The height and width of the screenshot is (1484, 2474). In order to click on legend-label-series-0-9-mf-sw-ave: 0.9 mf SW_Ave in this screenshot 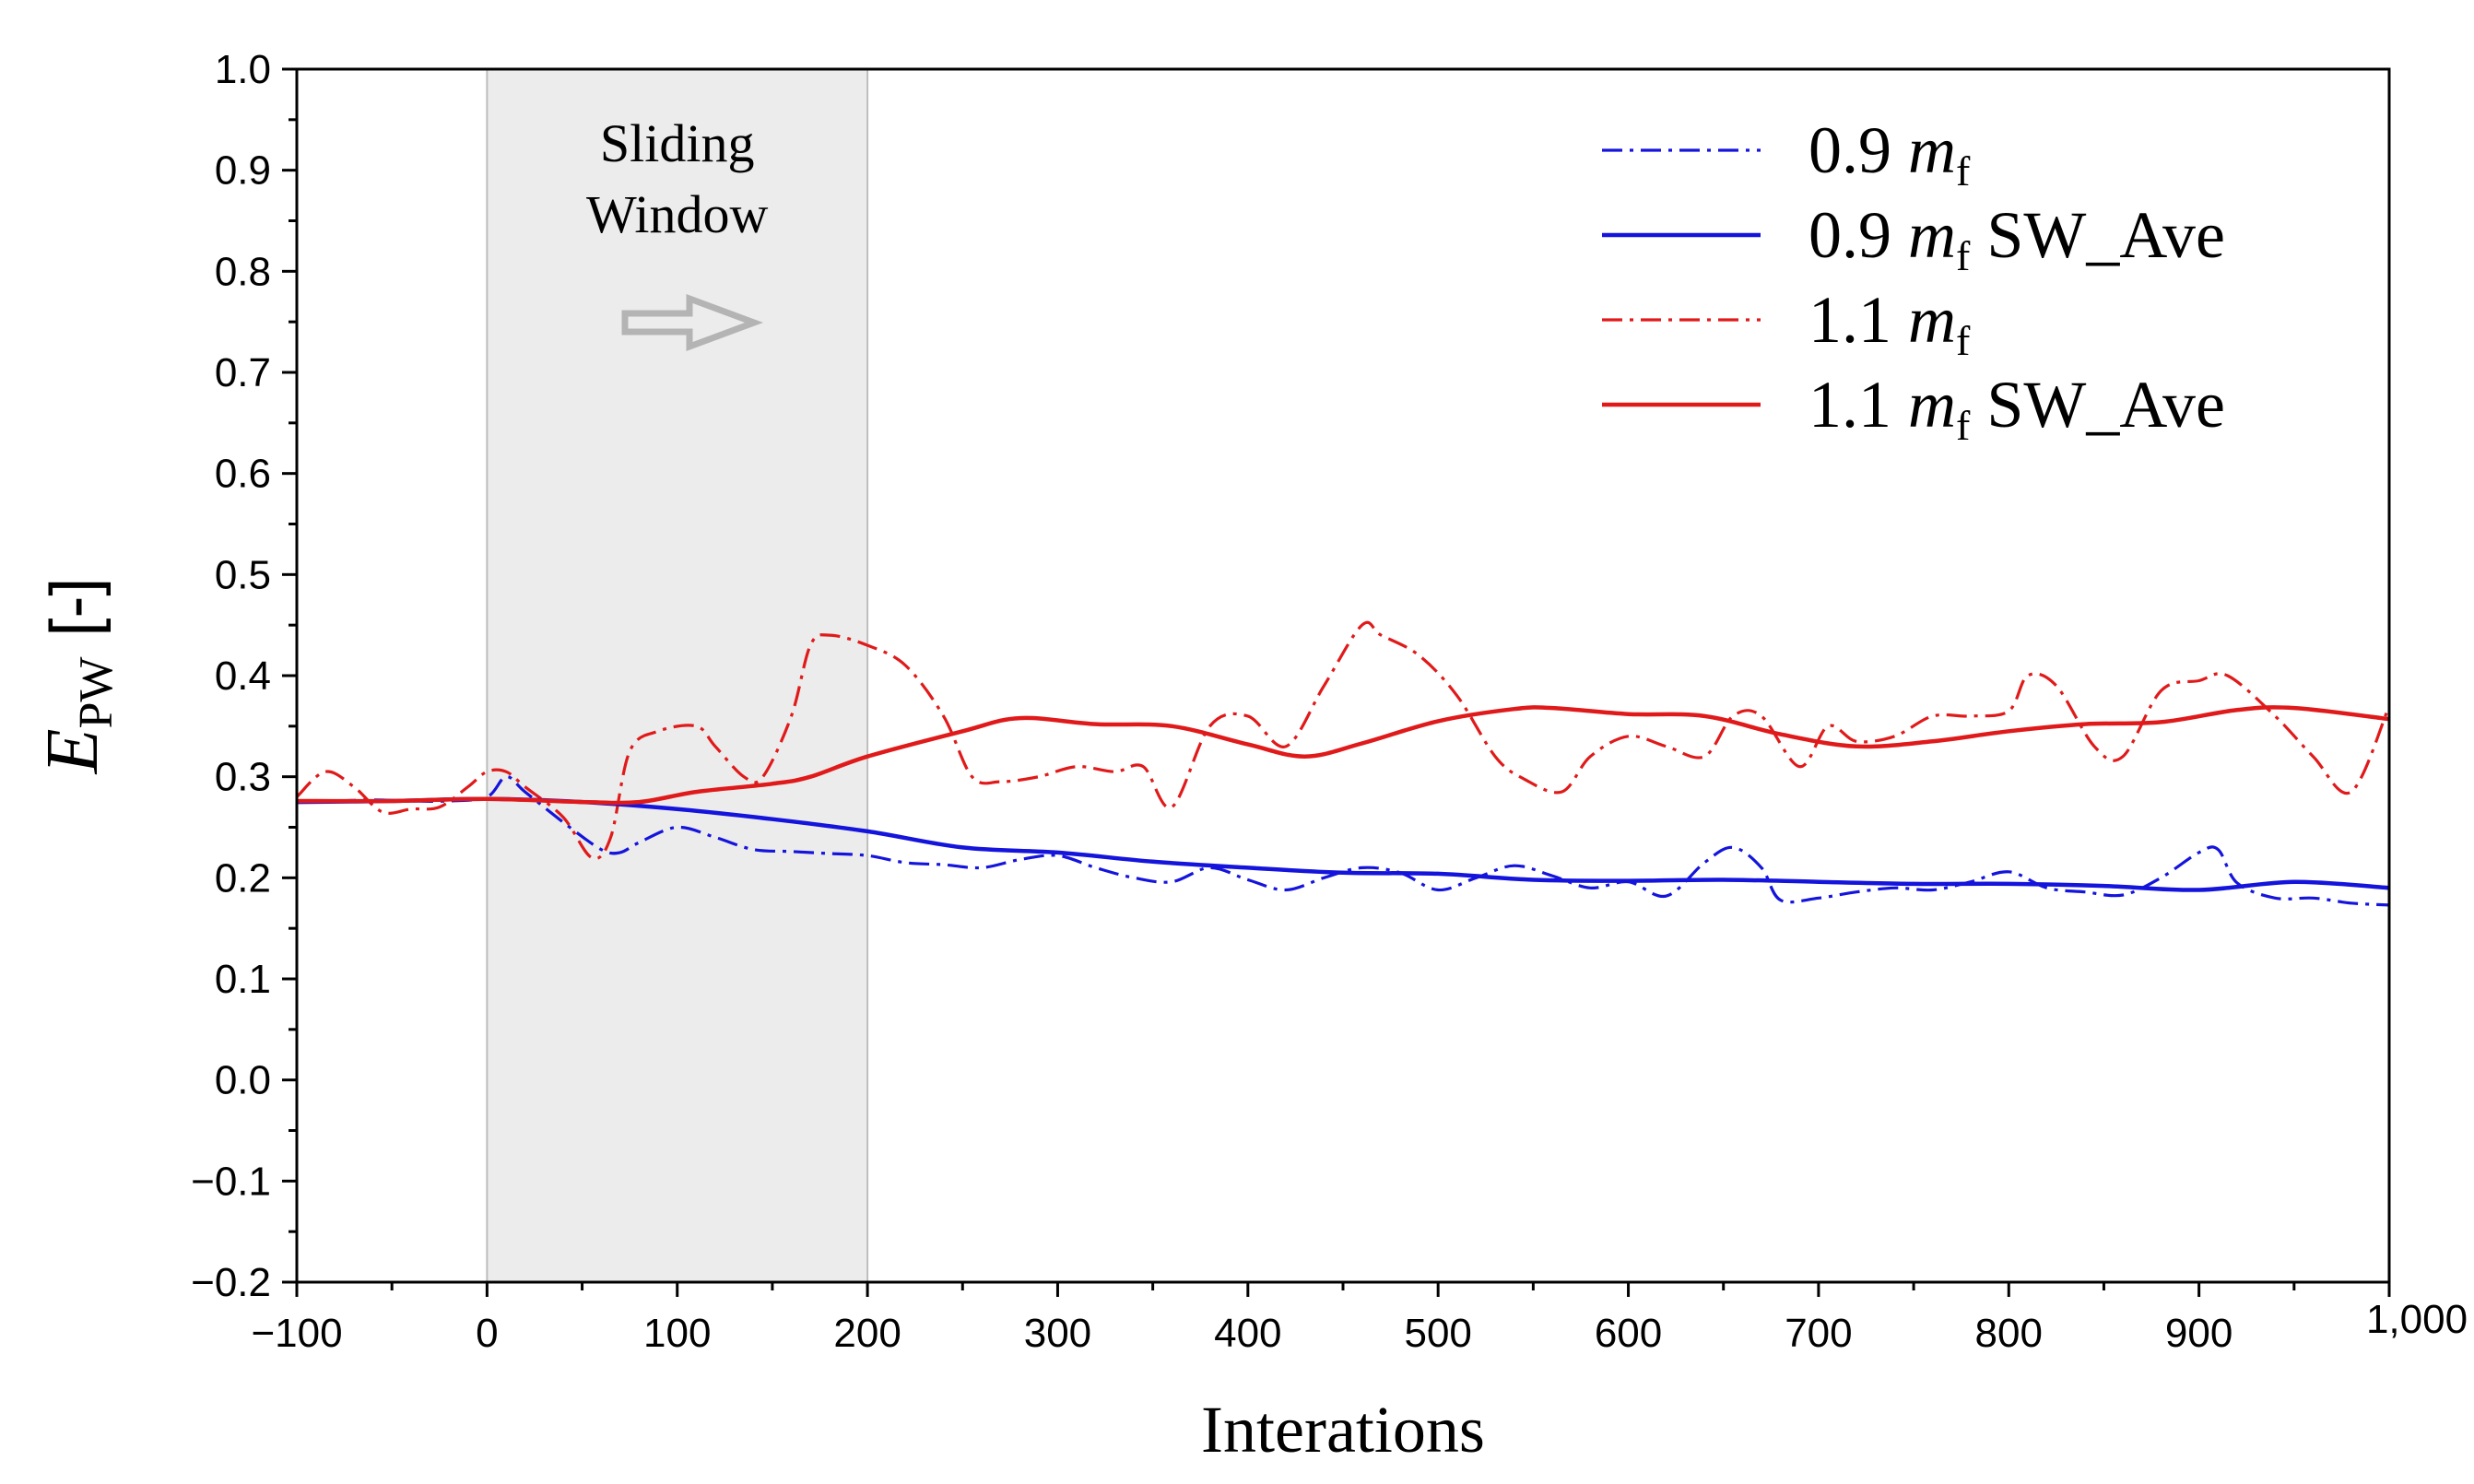, I will do `click(2016, 238)`.